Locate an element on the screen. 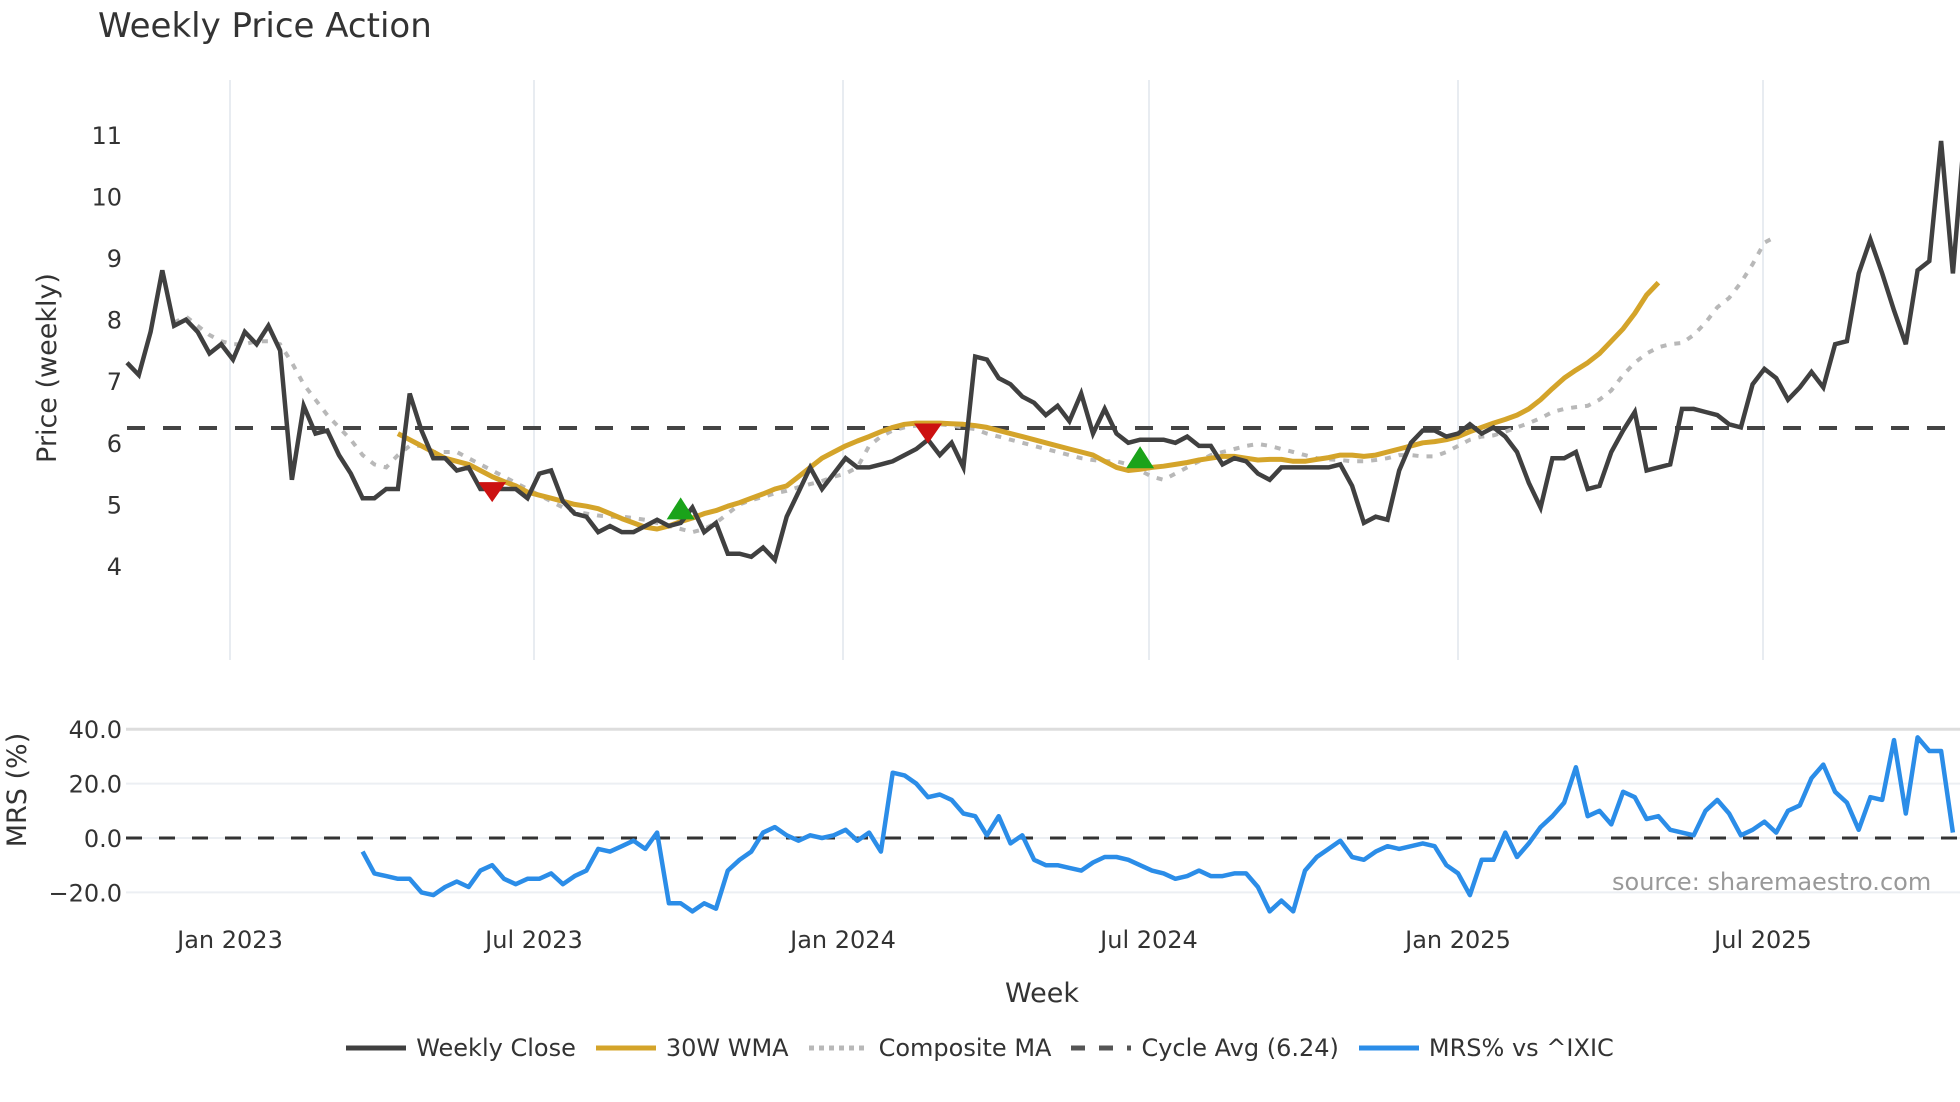 Image resolution: width=1960 pixels, height=1102 pixels. mrs-tick-label: 40.0 is located at coordinates (95, 730).